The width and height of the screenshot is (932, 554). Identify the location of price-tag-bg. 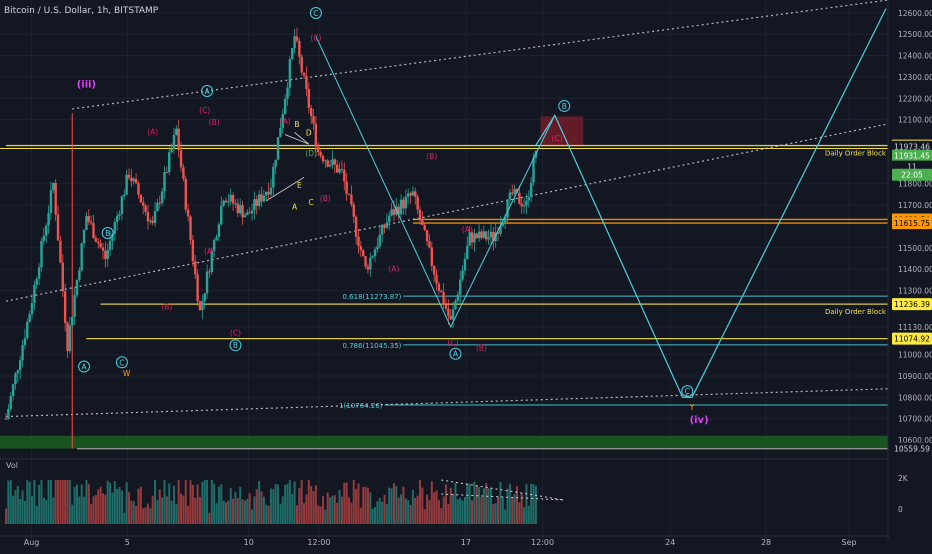
(912, 304).